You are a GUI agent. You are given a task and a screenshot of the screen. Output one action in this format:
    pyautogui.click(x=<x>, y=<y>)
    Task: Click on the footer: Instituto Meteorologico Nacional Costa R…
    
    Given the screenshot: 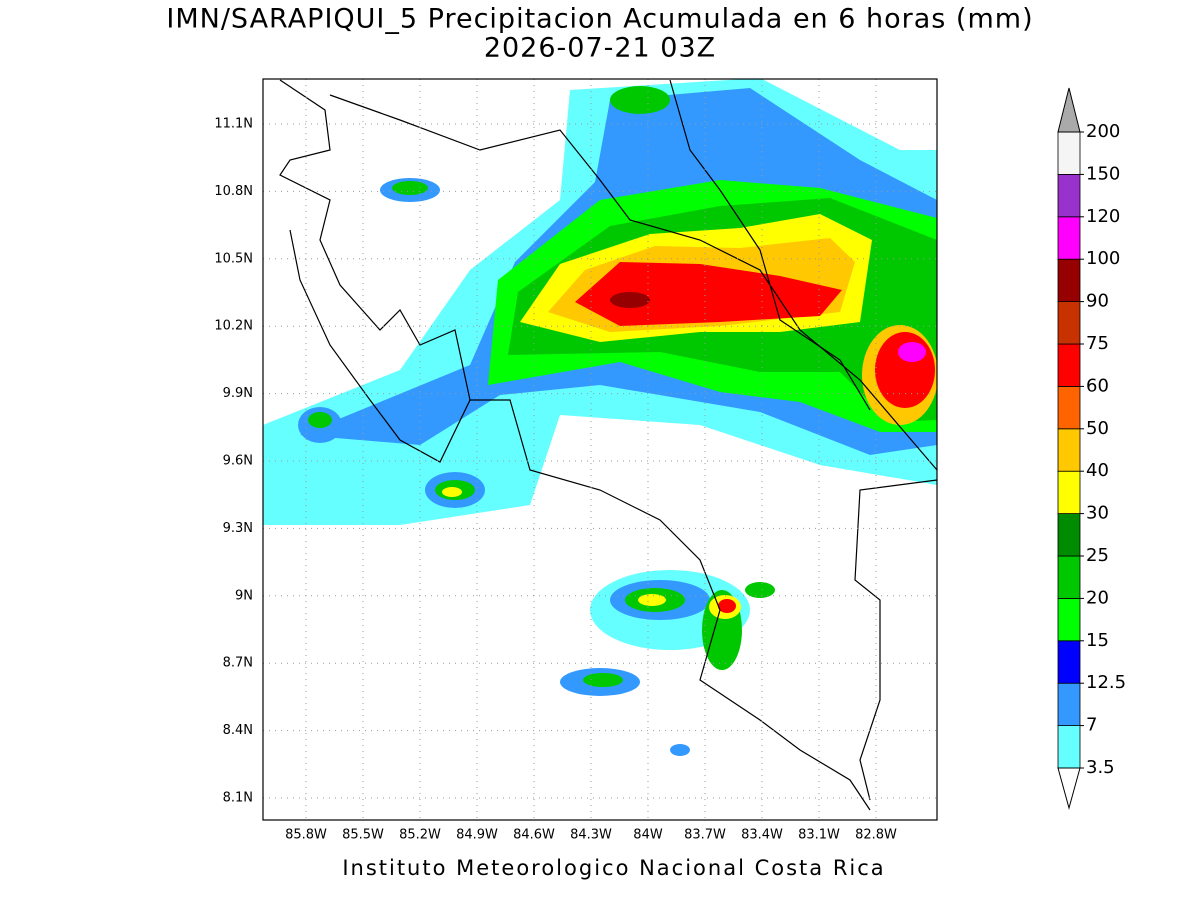 What is the action you would take?
    pyautogui.click(x=613, y=868)
    